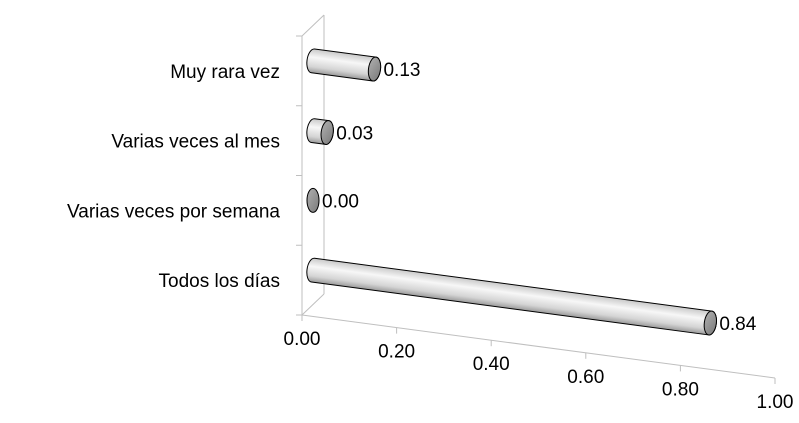 Image resolution: width=799 pixels, height=423 pixels. Describe the element at coordinates (302, 339) in the screenshot. I see `x-tick-label: 0.00` at that location.